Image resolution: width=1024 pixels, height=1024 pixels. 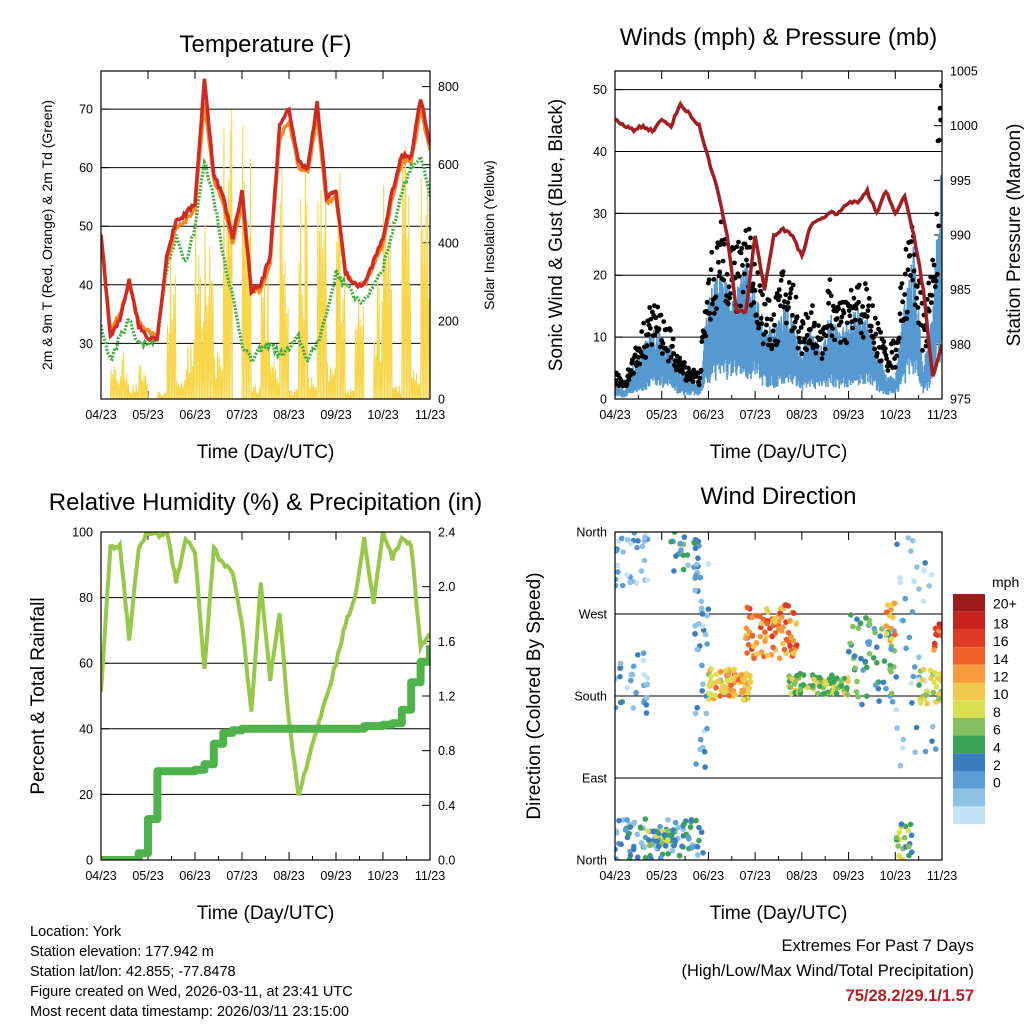 I want to click on y-axis-label: Percent & Total Rainfall, so click(x=38, y=695).